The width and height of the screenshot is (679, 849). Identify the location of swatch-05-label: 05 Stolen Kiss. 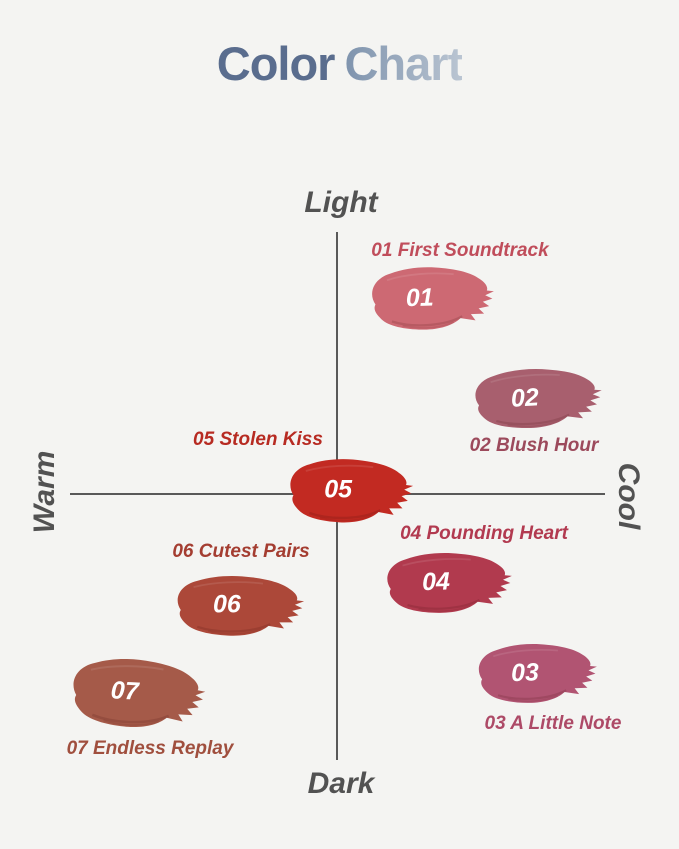
(258, 439).